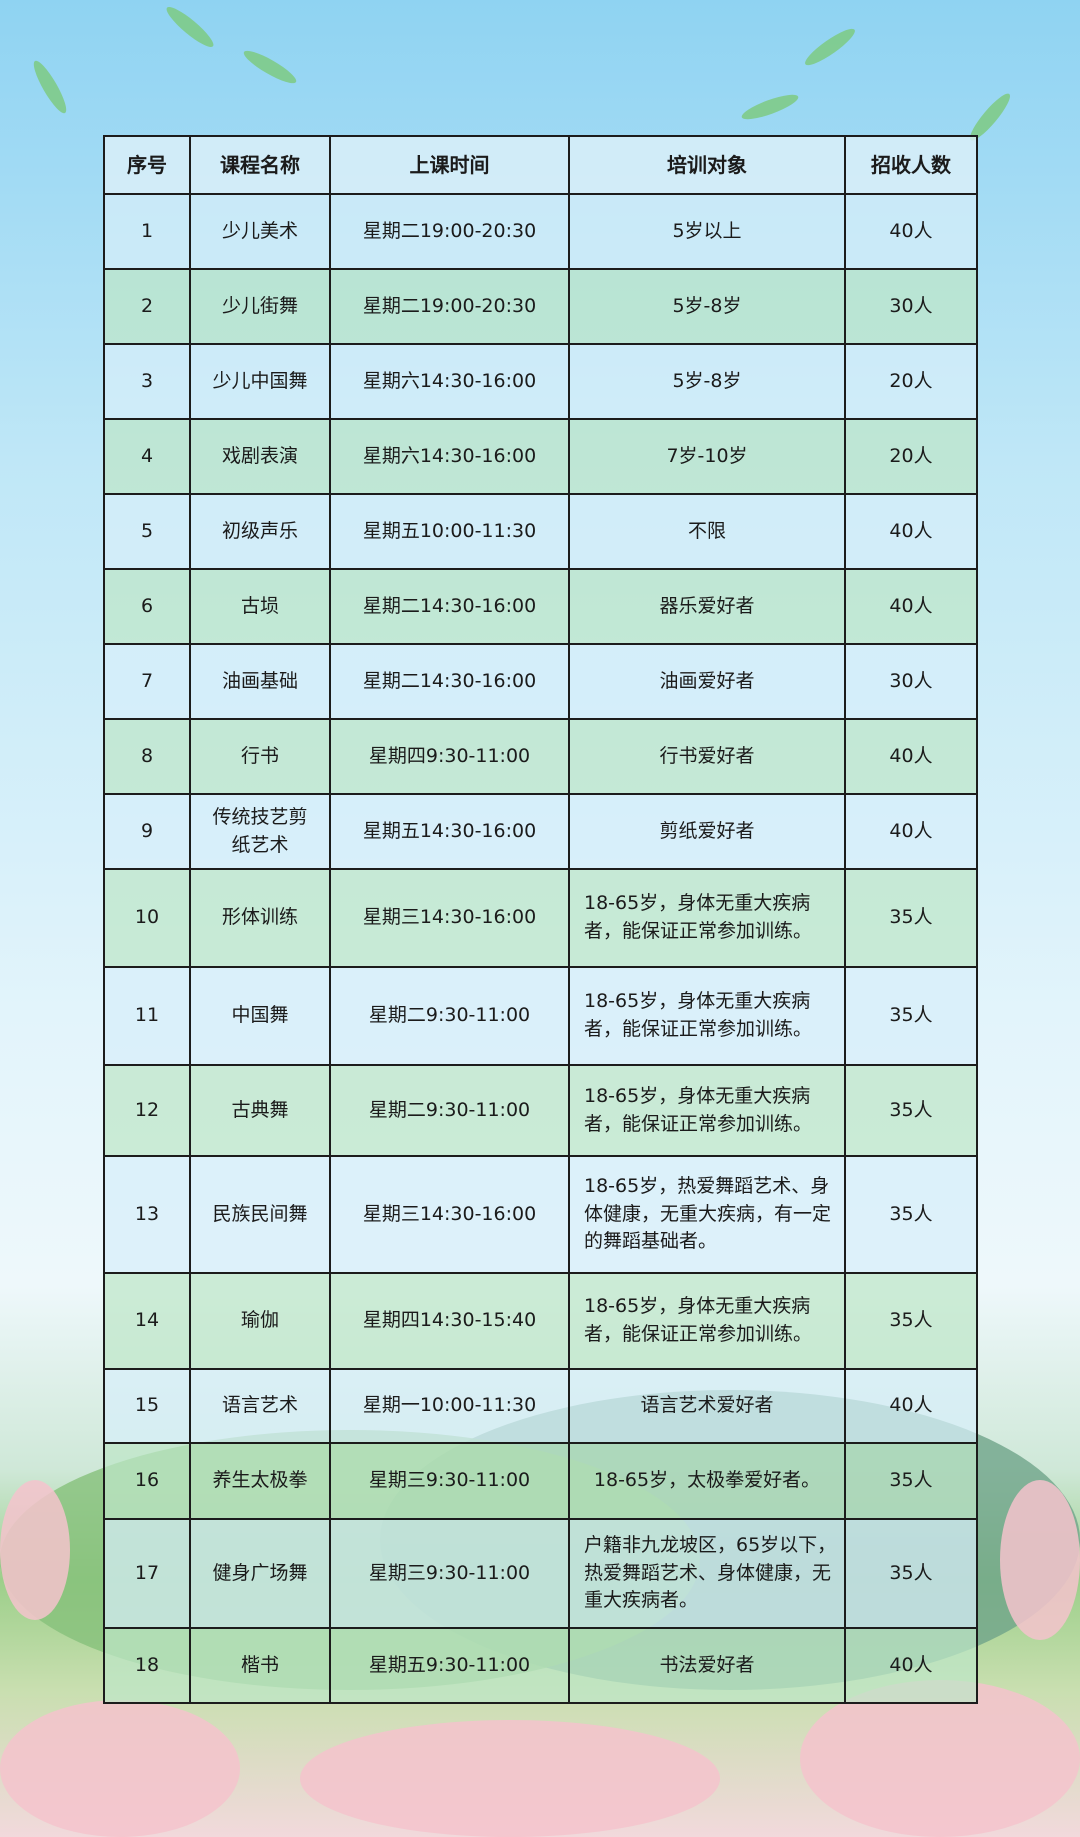  Describe the element at coordinates (147, 1406) in the screenshot. I see `cell-no: 15` at that location.